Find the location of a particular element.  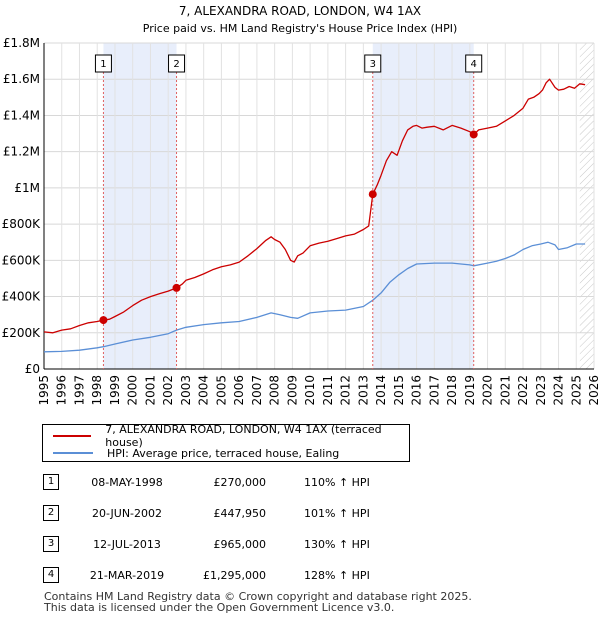

x-tick-label: 2026 is located at coordinates (593, 390).